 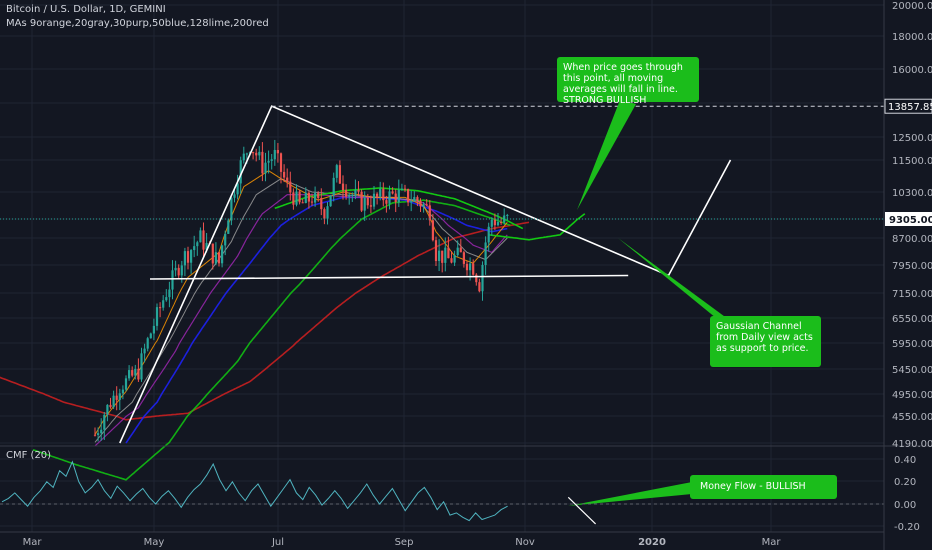 What do you see at coordinates (908, 219) in the screenshot?
I see `last-price-box` at bounding box center [908, 219].